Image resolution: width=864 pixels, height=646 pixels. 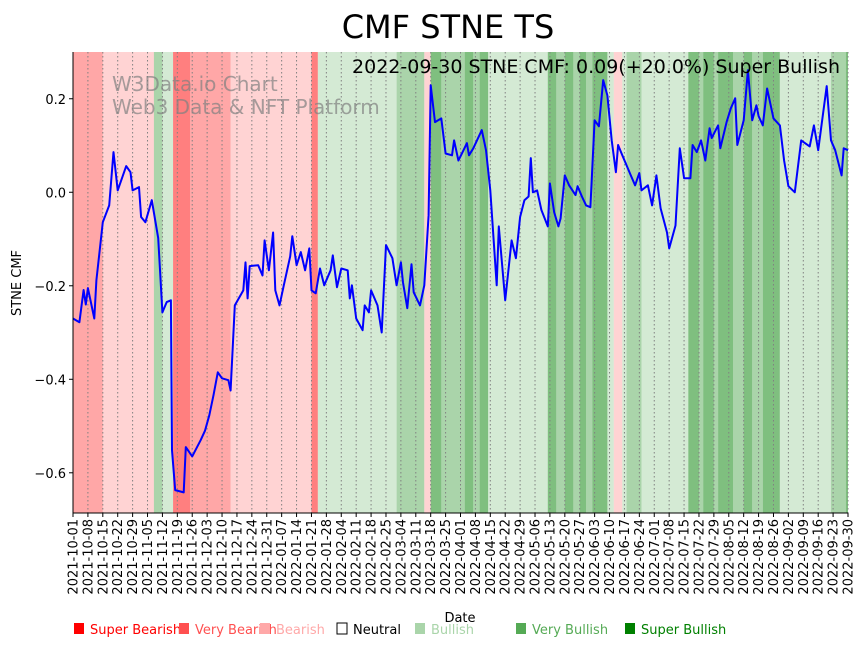 I want to click on x-tick-label: 2022-07-08, so click(x=670, y=557).